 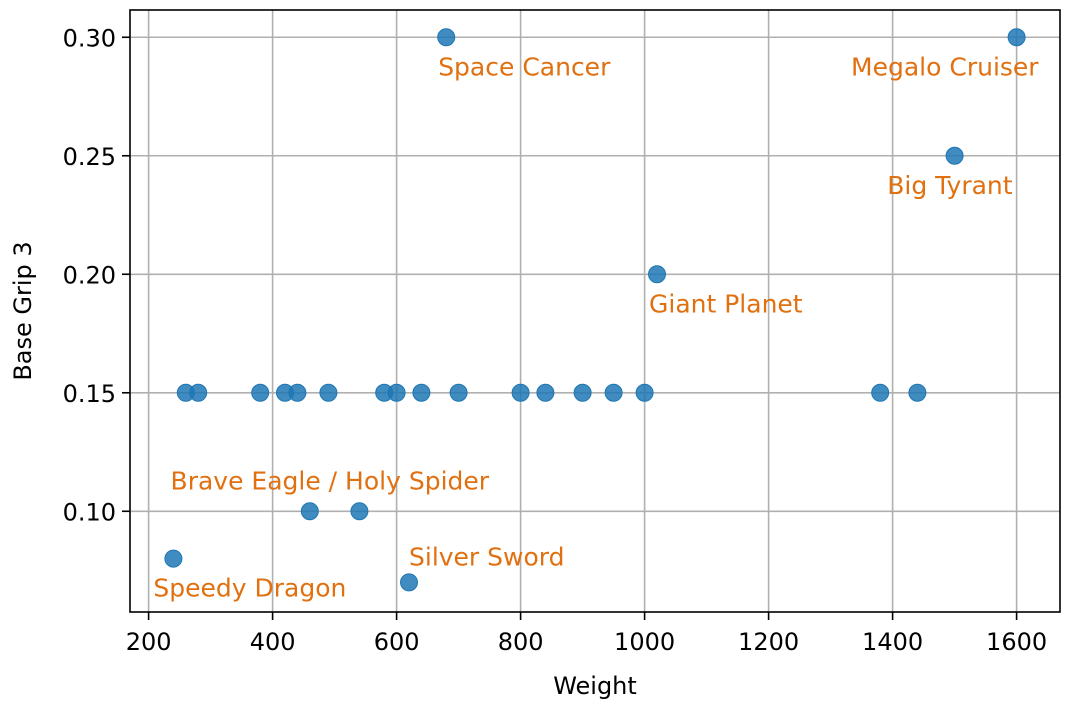 What do you see at coordinates (89, 394) in the screenshot?
I see `y-tick-label: 0.15` at bounding box center [89, 394].